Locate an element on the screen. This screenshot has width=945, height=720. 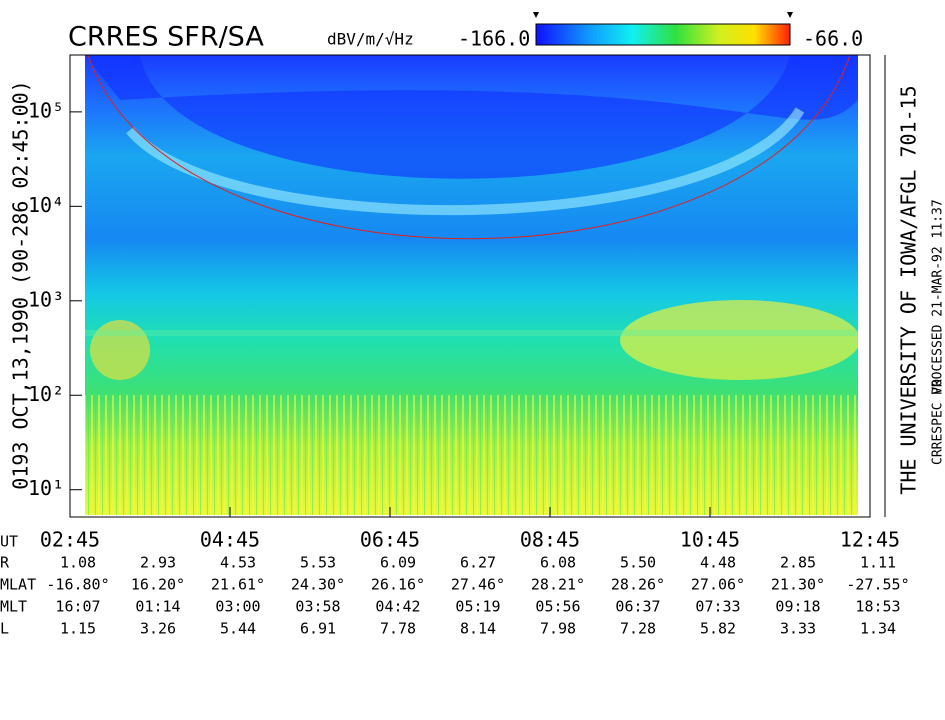
version-label: CRRESPEC V0 is located at coordinates (938, 422).